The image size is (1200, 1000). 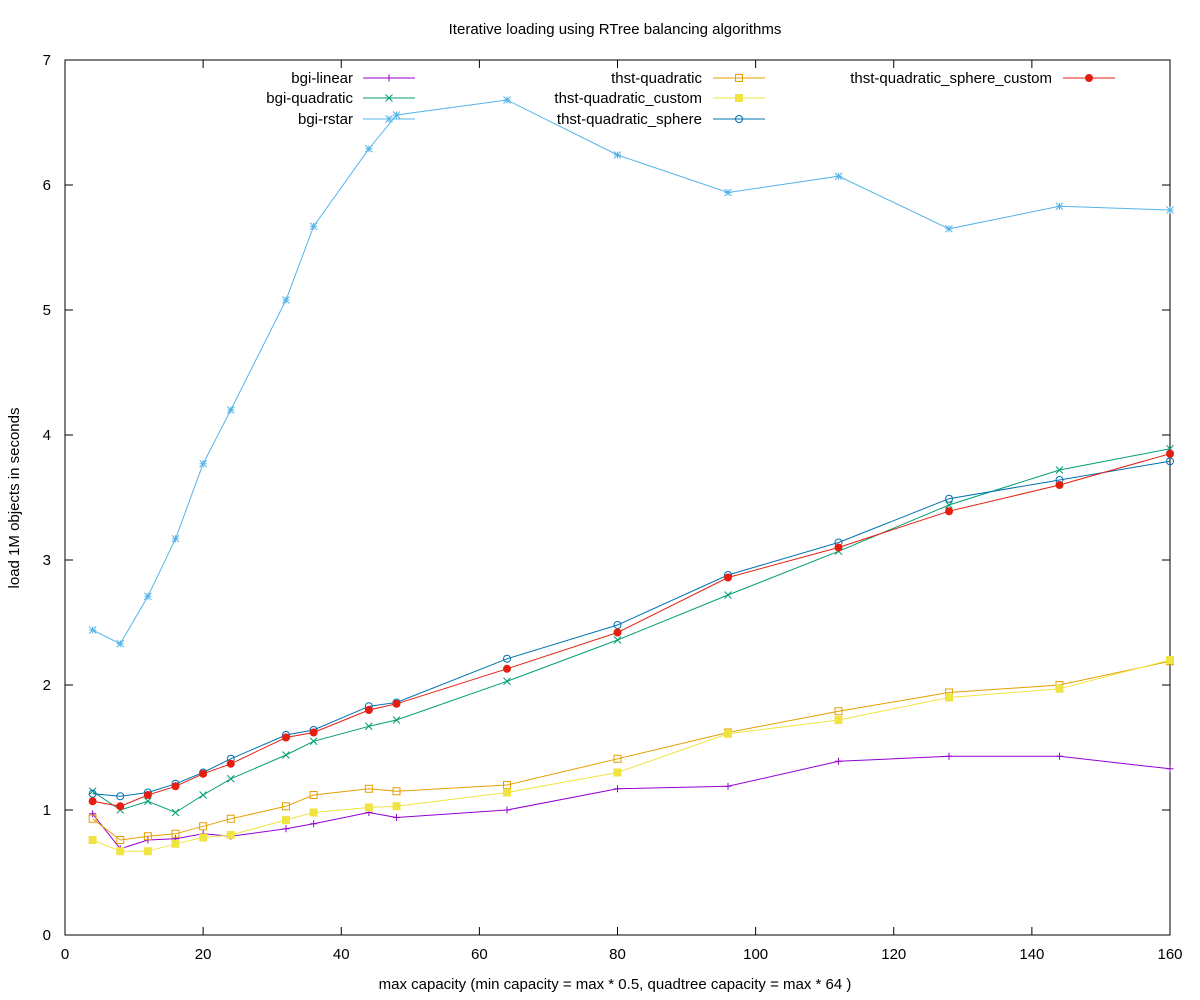 I want to click on x-tick-label: 40, so click(x=341, y=954).